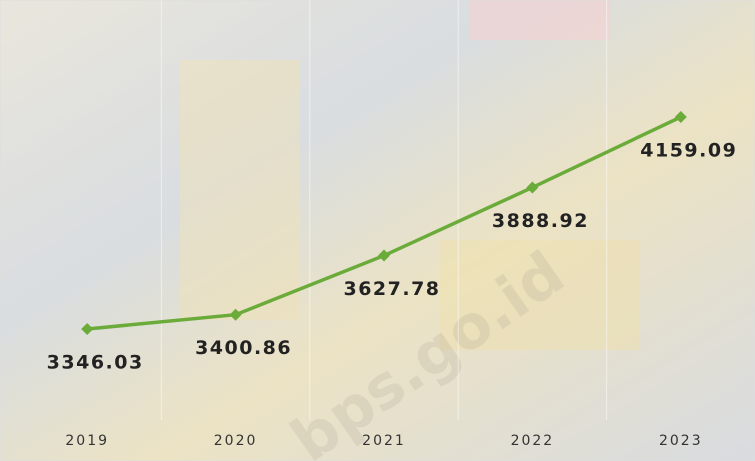 This screenshot has height=461, width=755. I want to click on data-label: 3627.78, so click(391, 289).